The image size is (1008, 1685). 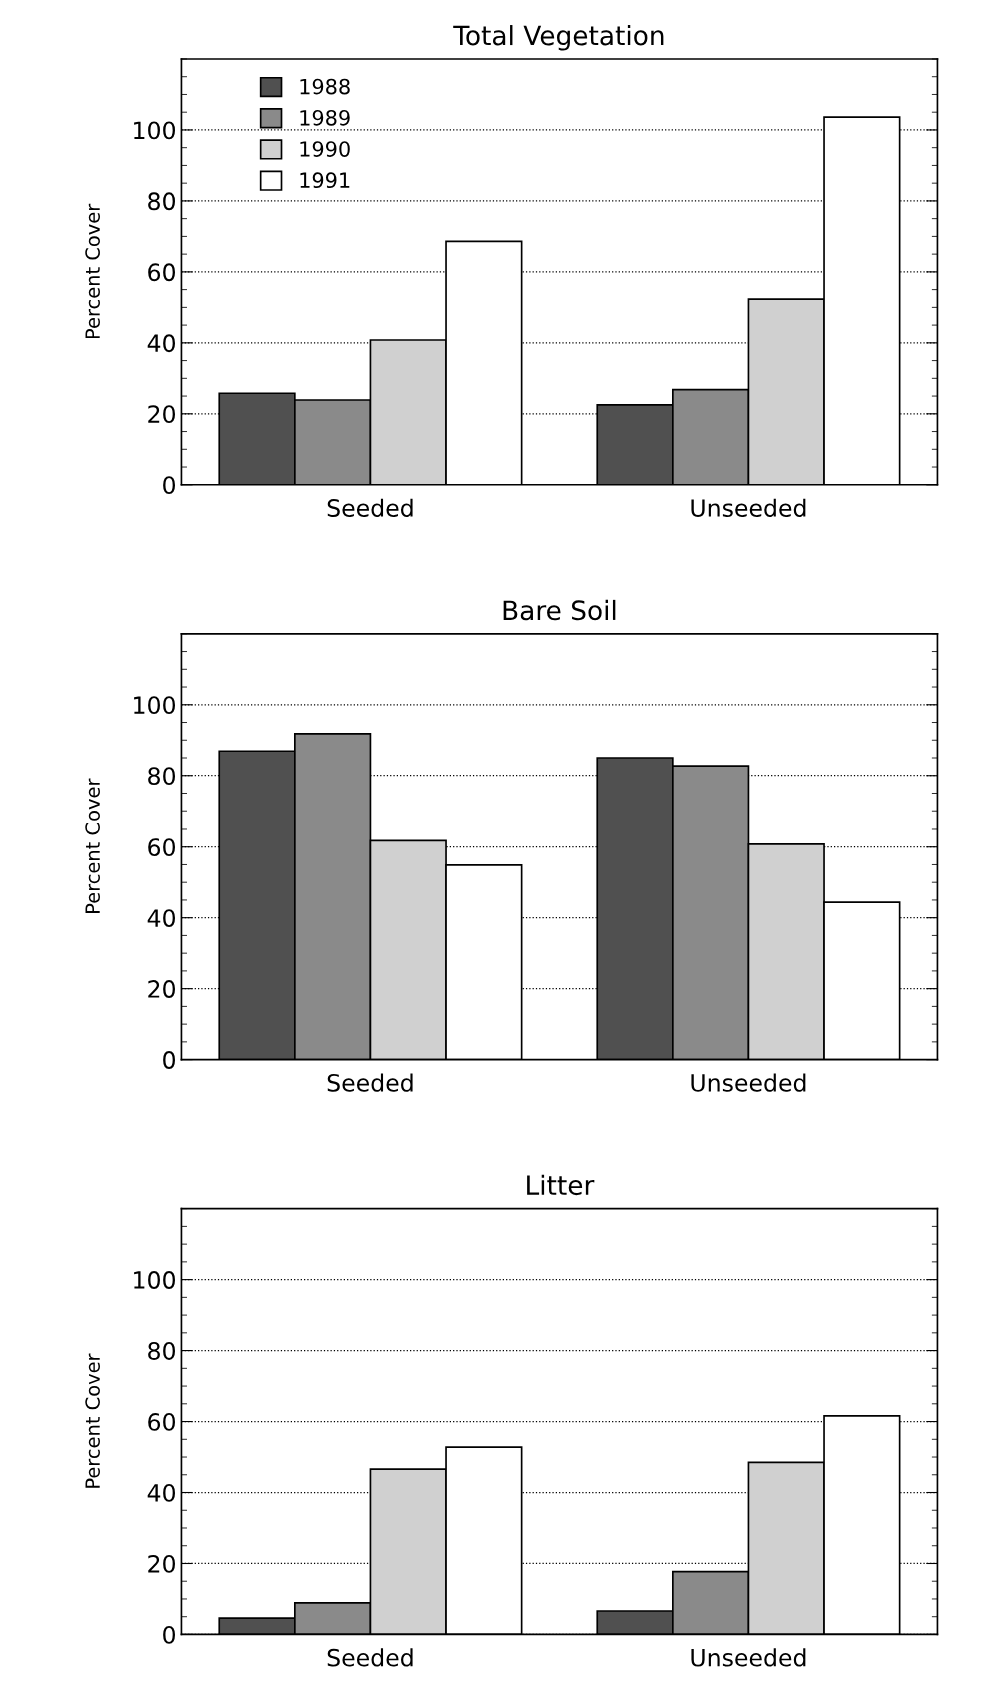 I want to click on legend-label: 1991, so click(x=325, y=180).